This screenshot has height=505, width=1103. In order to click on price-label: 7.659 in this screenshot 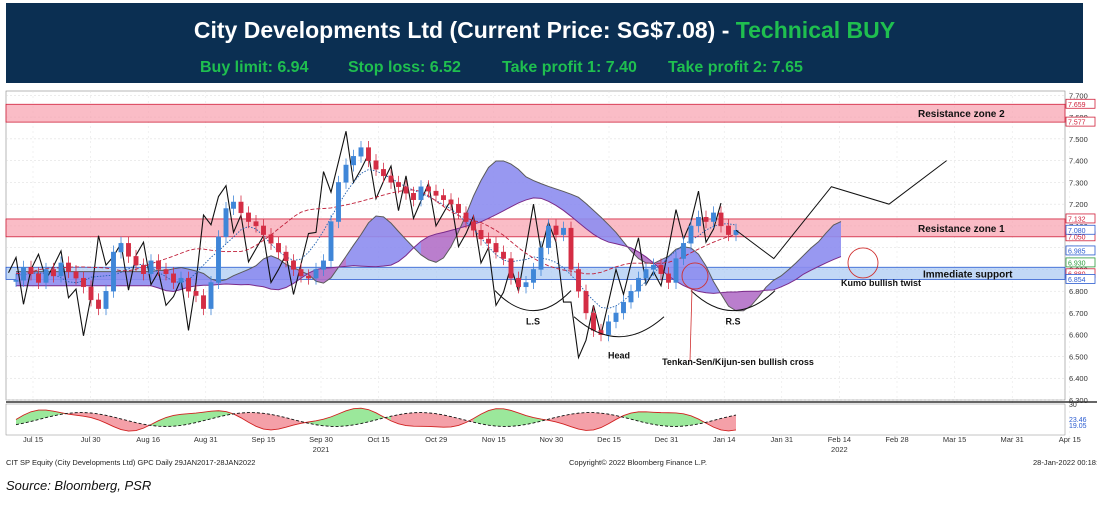, I will do `click(1077, 105)`.